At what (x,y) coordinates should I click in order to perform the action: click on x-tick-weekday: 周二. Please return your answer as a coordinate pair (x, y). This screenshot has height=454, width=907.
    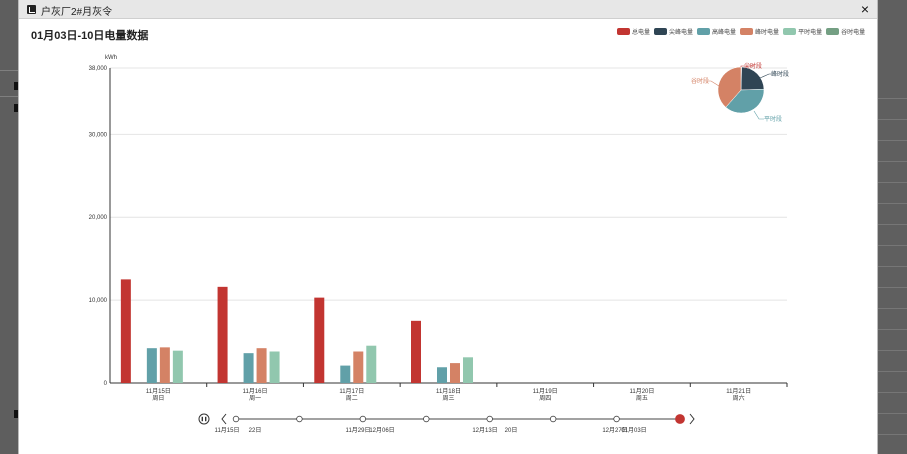
    Looking at the image, I should click on (352, 398).